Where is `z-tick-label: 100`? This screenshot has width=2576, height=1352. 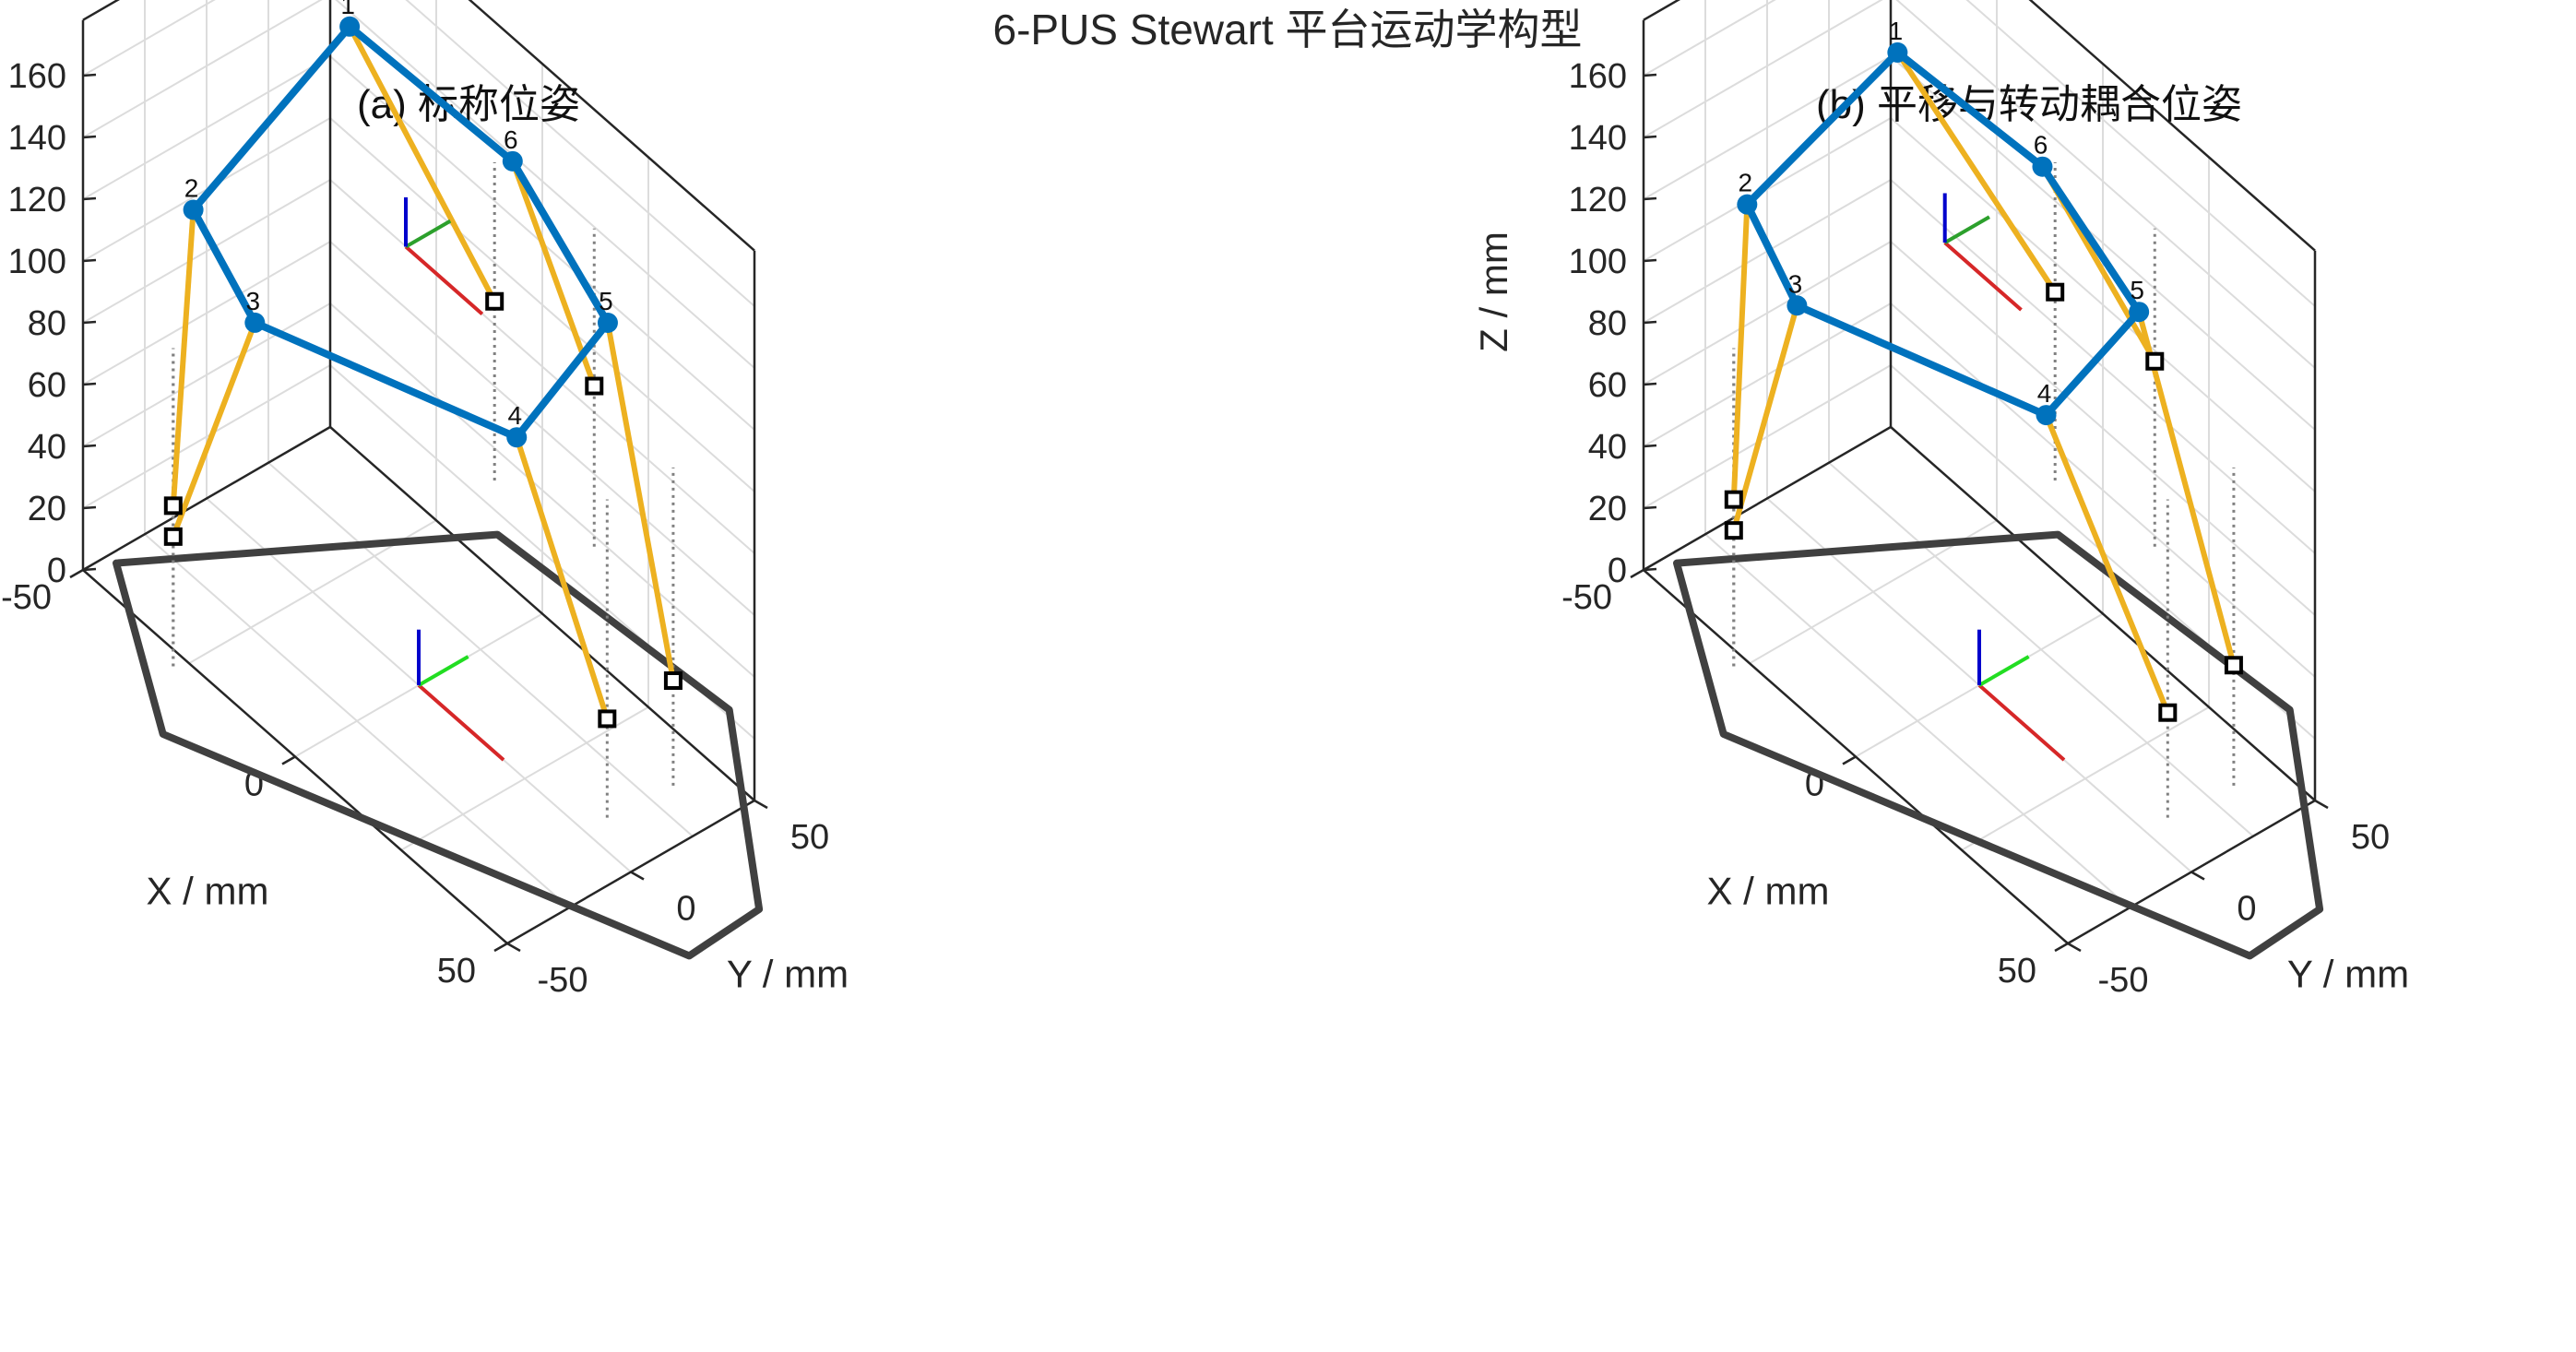
z-tick-label: 100 is located at coordinates (37, 262).